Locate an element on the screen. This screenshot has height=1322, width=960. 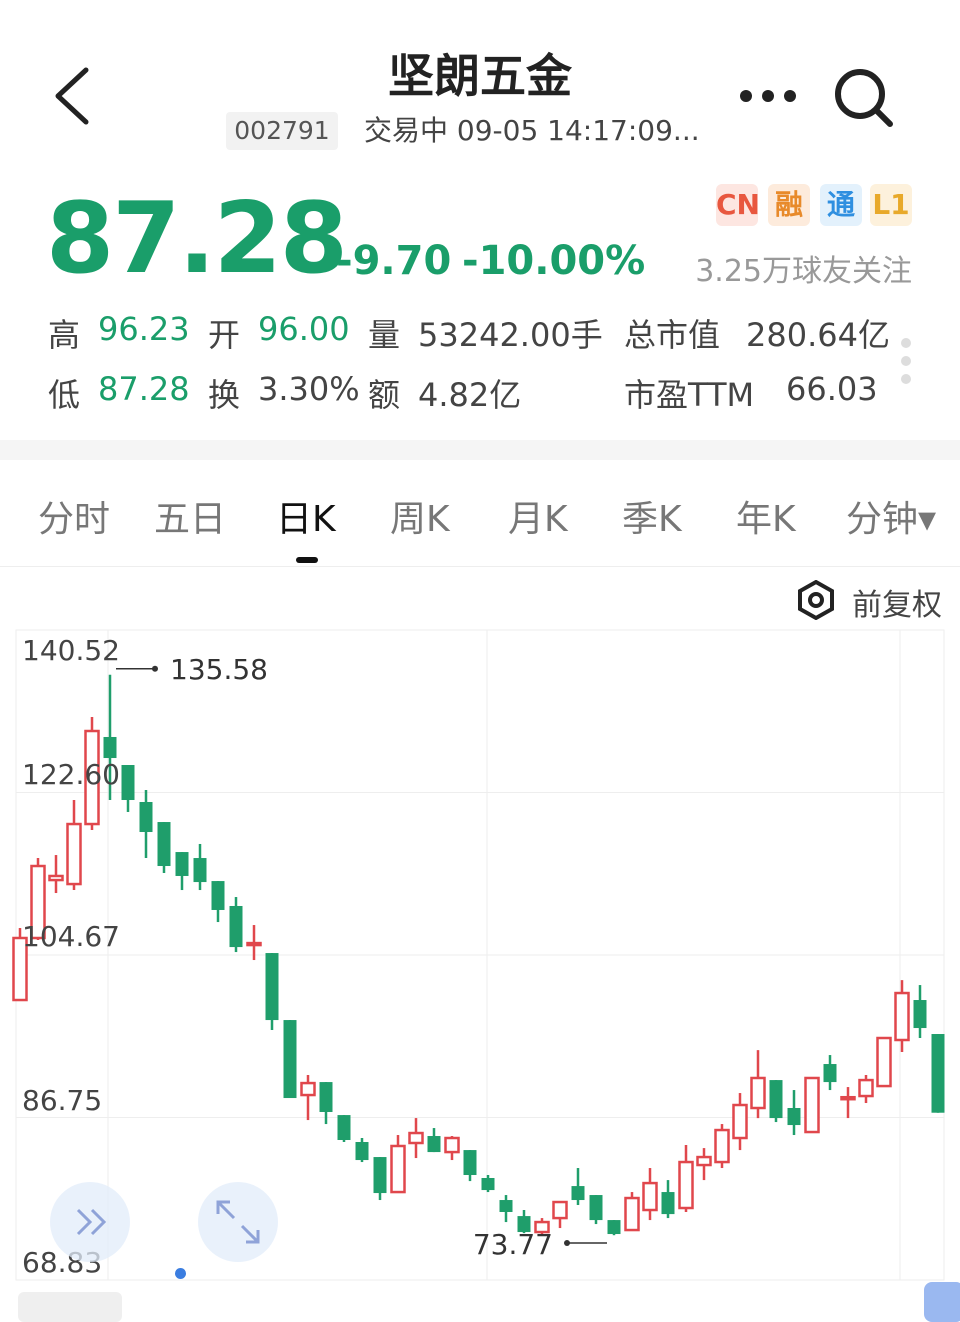
search-icon is located at coordinates (864, 98).